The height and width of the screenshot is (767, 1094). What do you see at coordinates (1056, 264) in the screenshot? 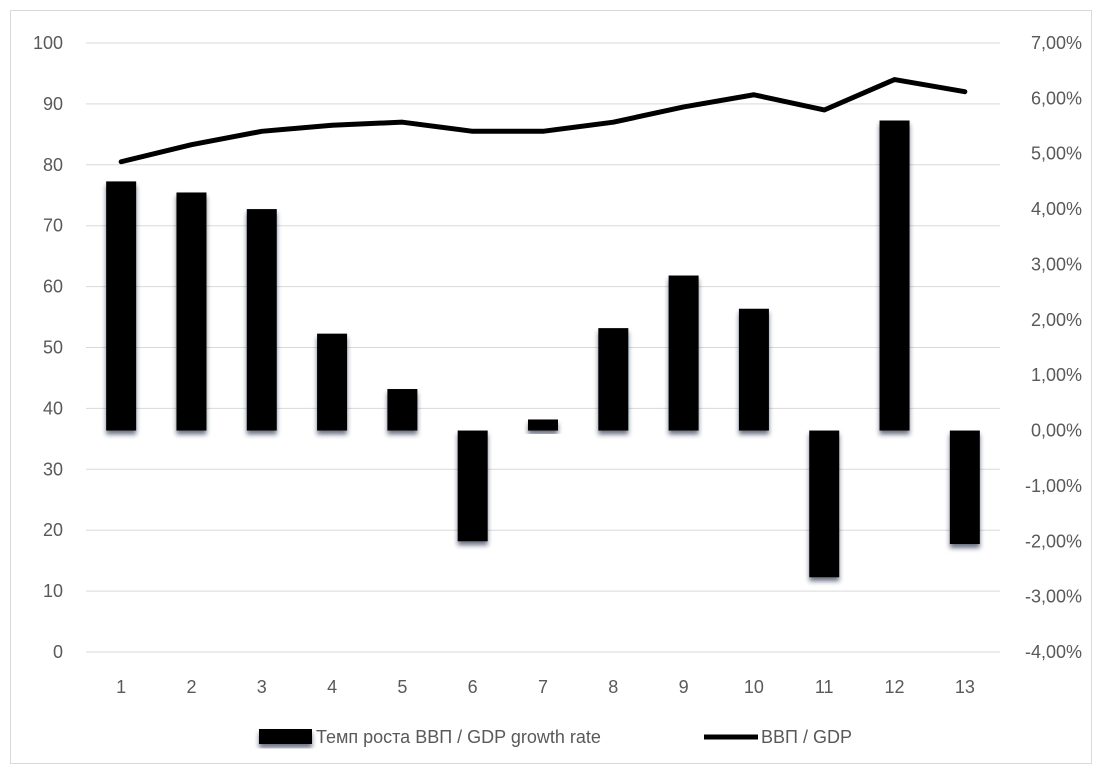
I see `right-axis-tick-label: 3,00%` at bounding box center [1056, 264].